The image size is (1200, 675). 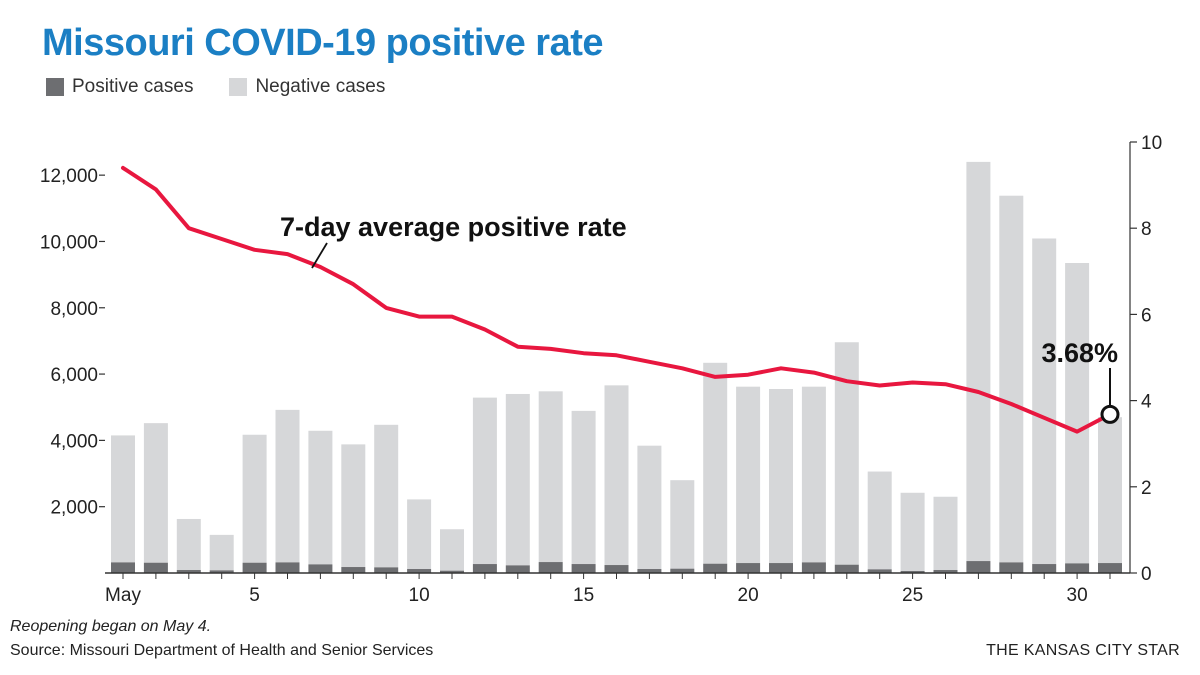 I want to click on y-left-tick-label: 4,000, so click(x=74, y=441).